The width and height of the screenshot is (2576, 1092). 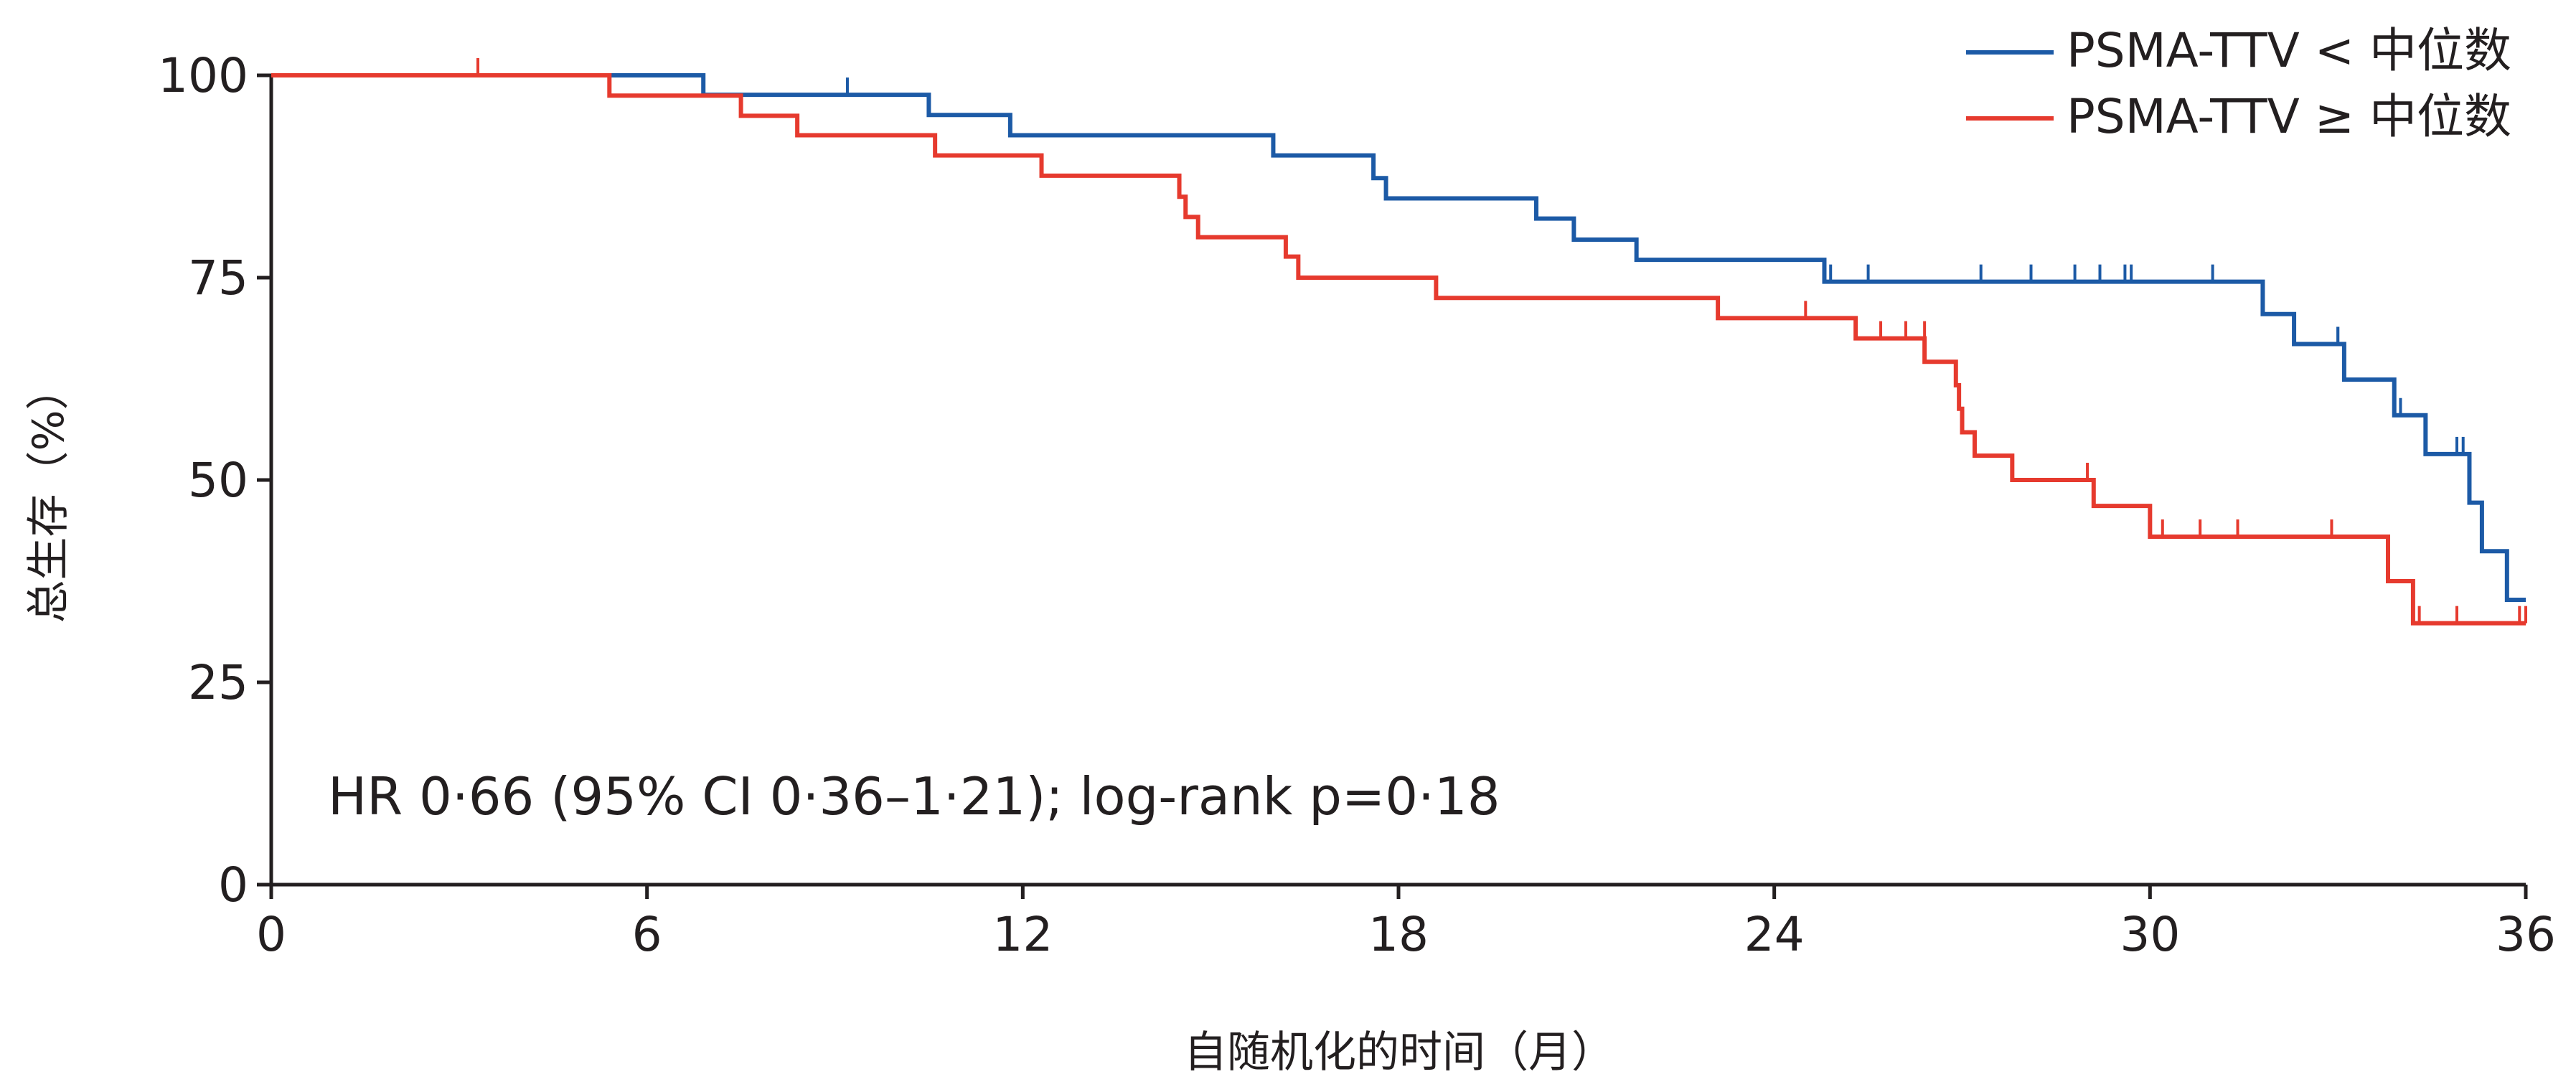 I want to click on x-tick-label-12: 12, so click(x=1022, y=934).